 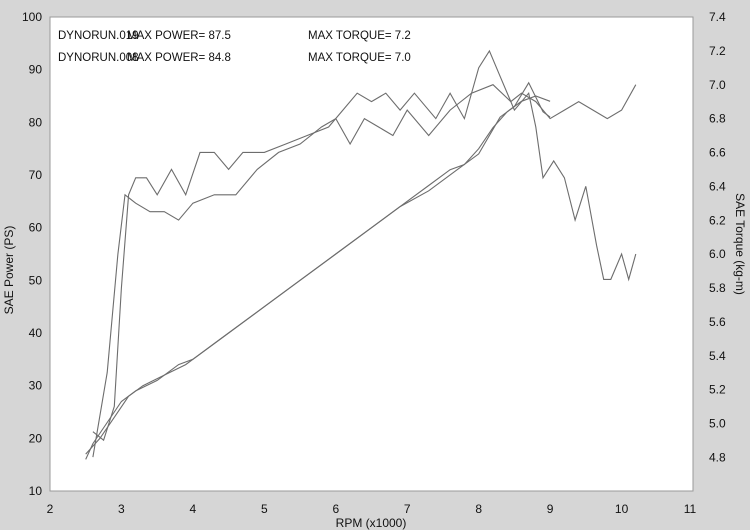 I want to click on run-max-torque: MAX TORQUE= 7.0, so click(x=359, y=58).